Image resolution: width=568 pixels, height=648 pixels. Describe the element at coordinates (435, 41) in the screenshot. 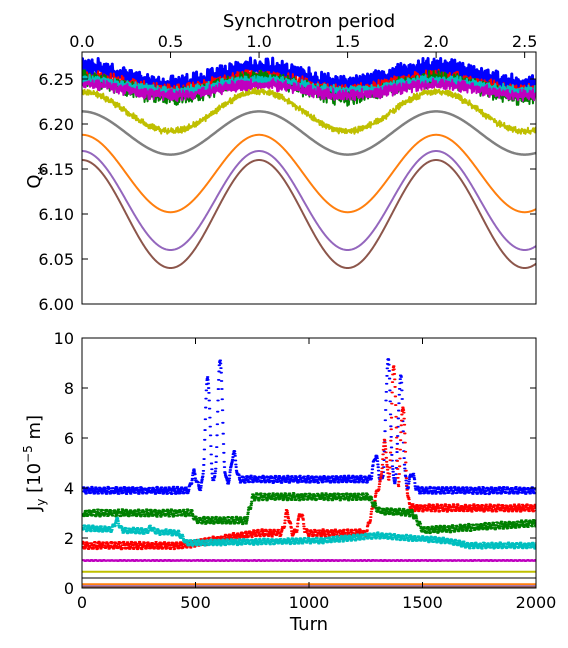

I see `top-x-tick-label: 2.0` at that location.